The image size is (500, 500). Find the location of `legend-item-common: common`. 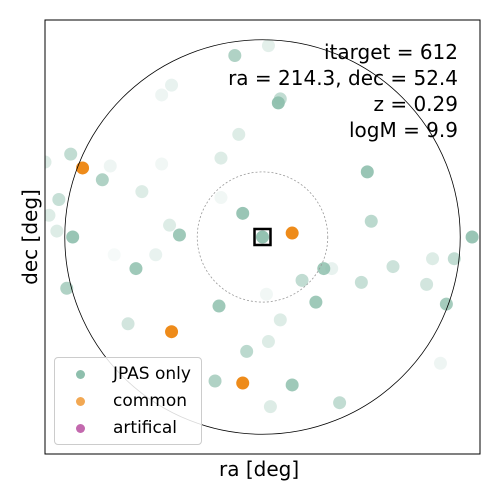

legend-item-common: common is located at coordinates (121, 401).